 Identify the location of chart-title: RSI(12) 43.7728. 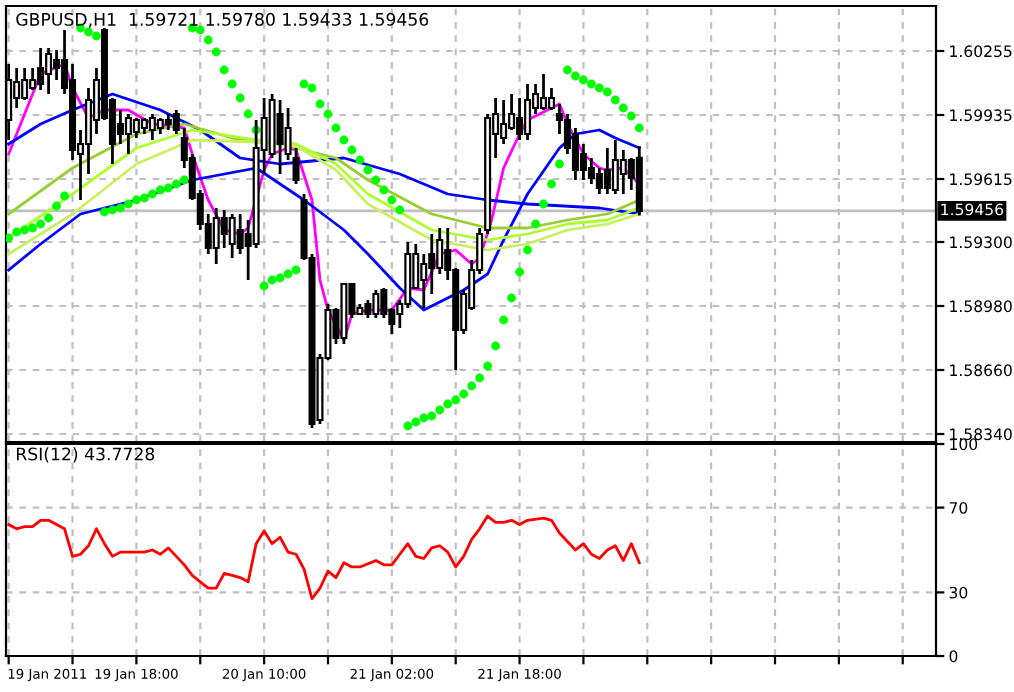
(85, 455).